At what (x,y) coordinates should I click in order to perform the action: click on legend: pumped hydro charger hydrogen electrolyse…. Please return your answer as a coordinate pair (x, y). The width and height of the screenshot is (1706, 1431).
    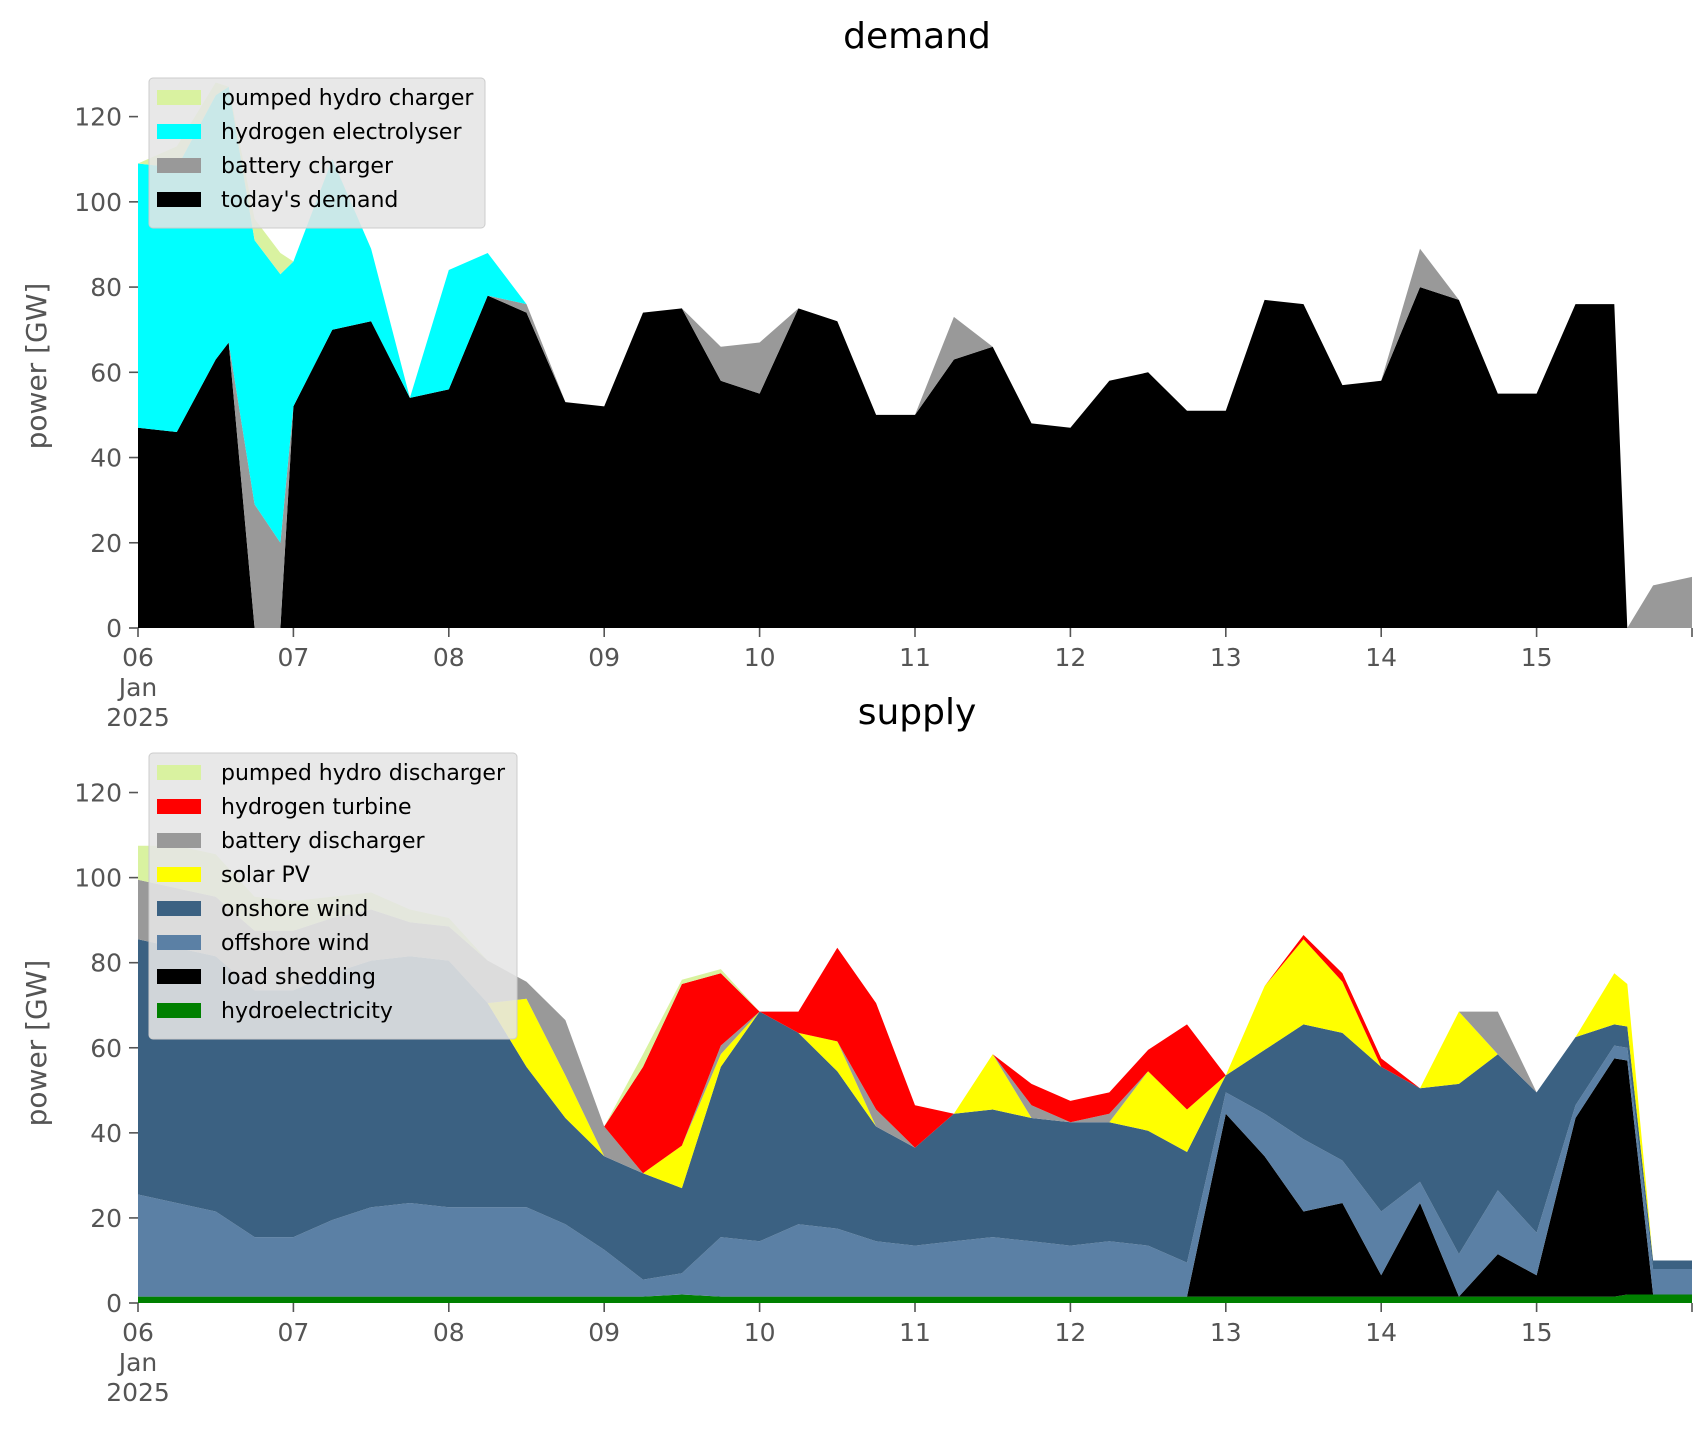
    Looking at the image, I should click on (317, 153).